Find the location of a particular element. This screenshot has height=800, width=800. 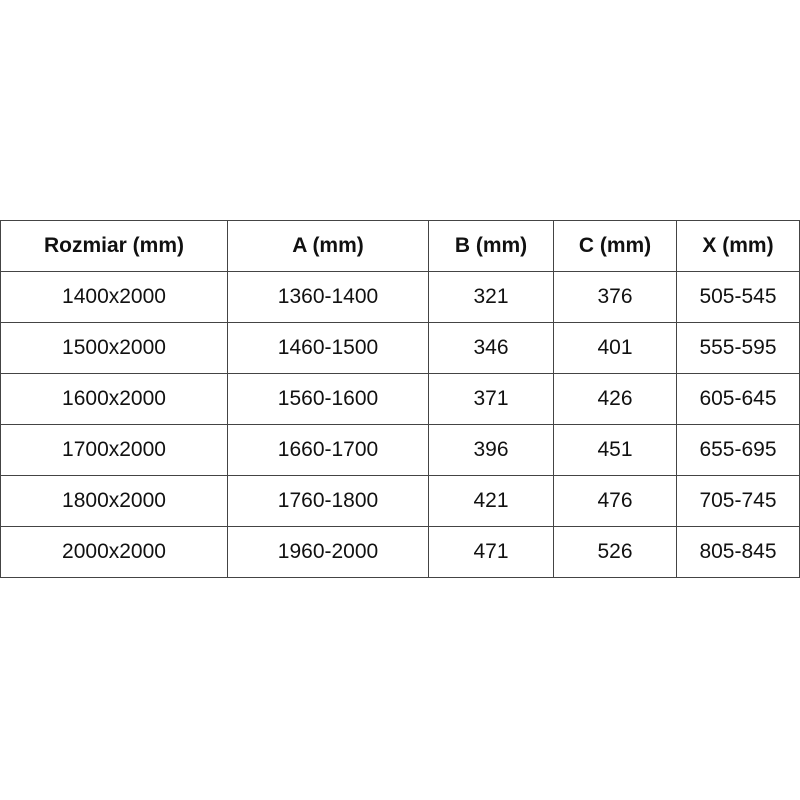

table-cell: 1560-1600 is located at coordinates (328, 399).